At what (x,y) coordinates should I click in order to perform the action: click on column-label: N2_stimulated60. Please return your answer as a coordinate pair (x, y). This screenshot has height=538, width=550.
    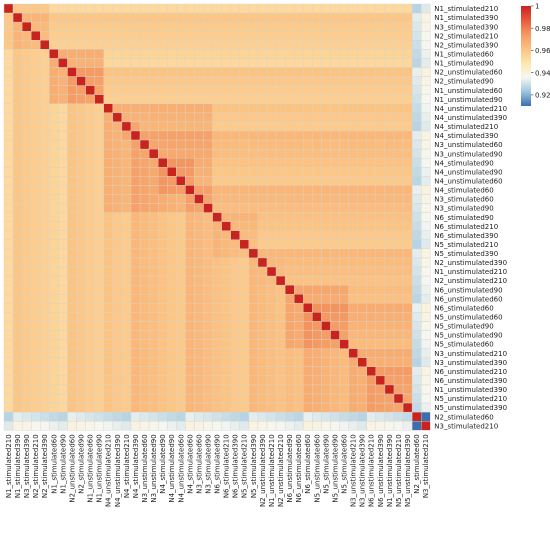
    Looking at the image, I should click on (417, 463).